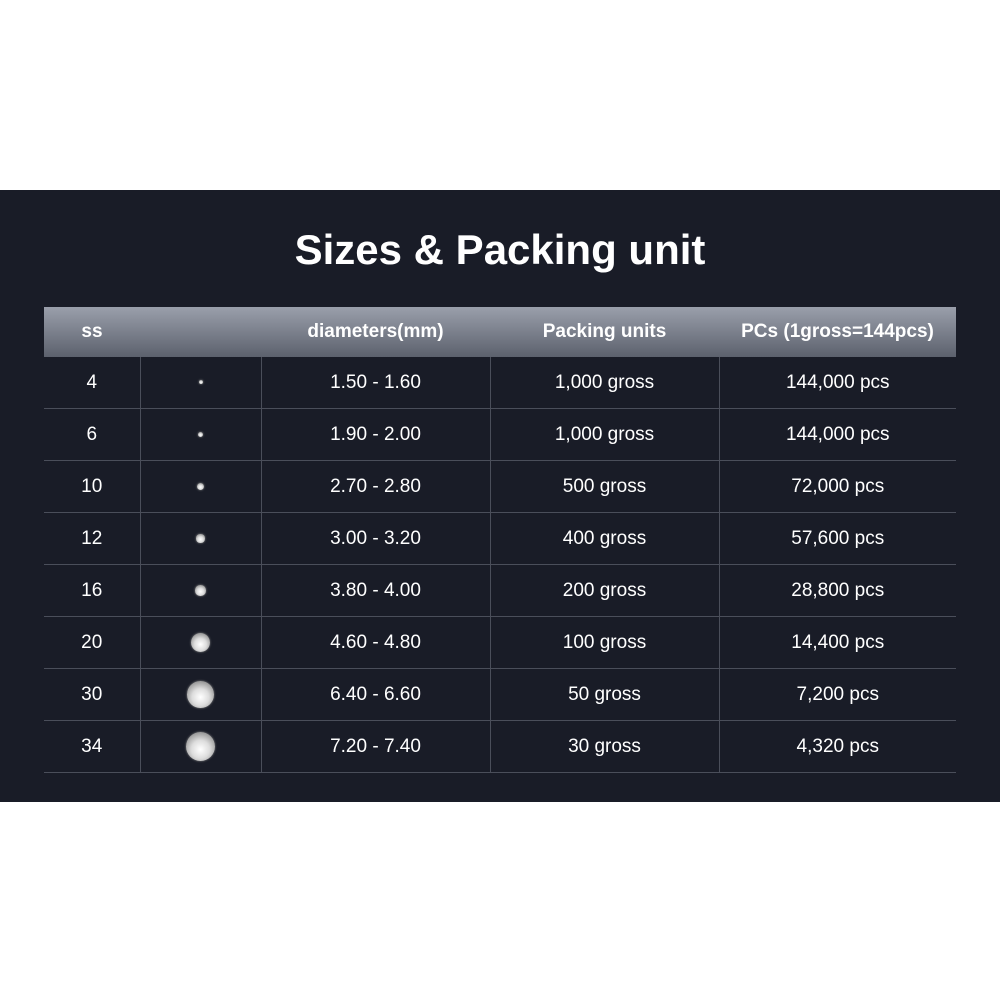 The height and width of the screenshot is (1000, 1000). Describe the element at coordinates (92, 538) in the screenshot. I see `ss-cell: 12` at that location.